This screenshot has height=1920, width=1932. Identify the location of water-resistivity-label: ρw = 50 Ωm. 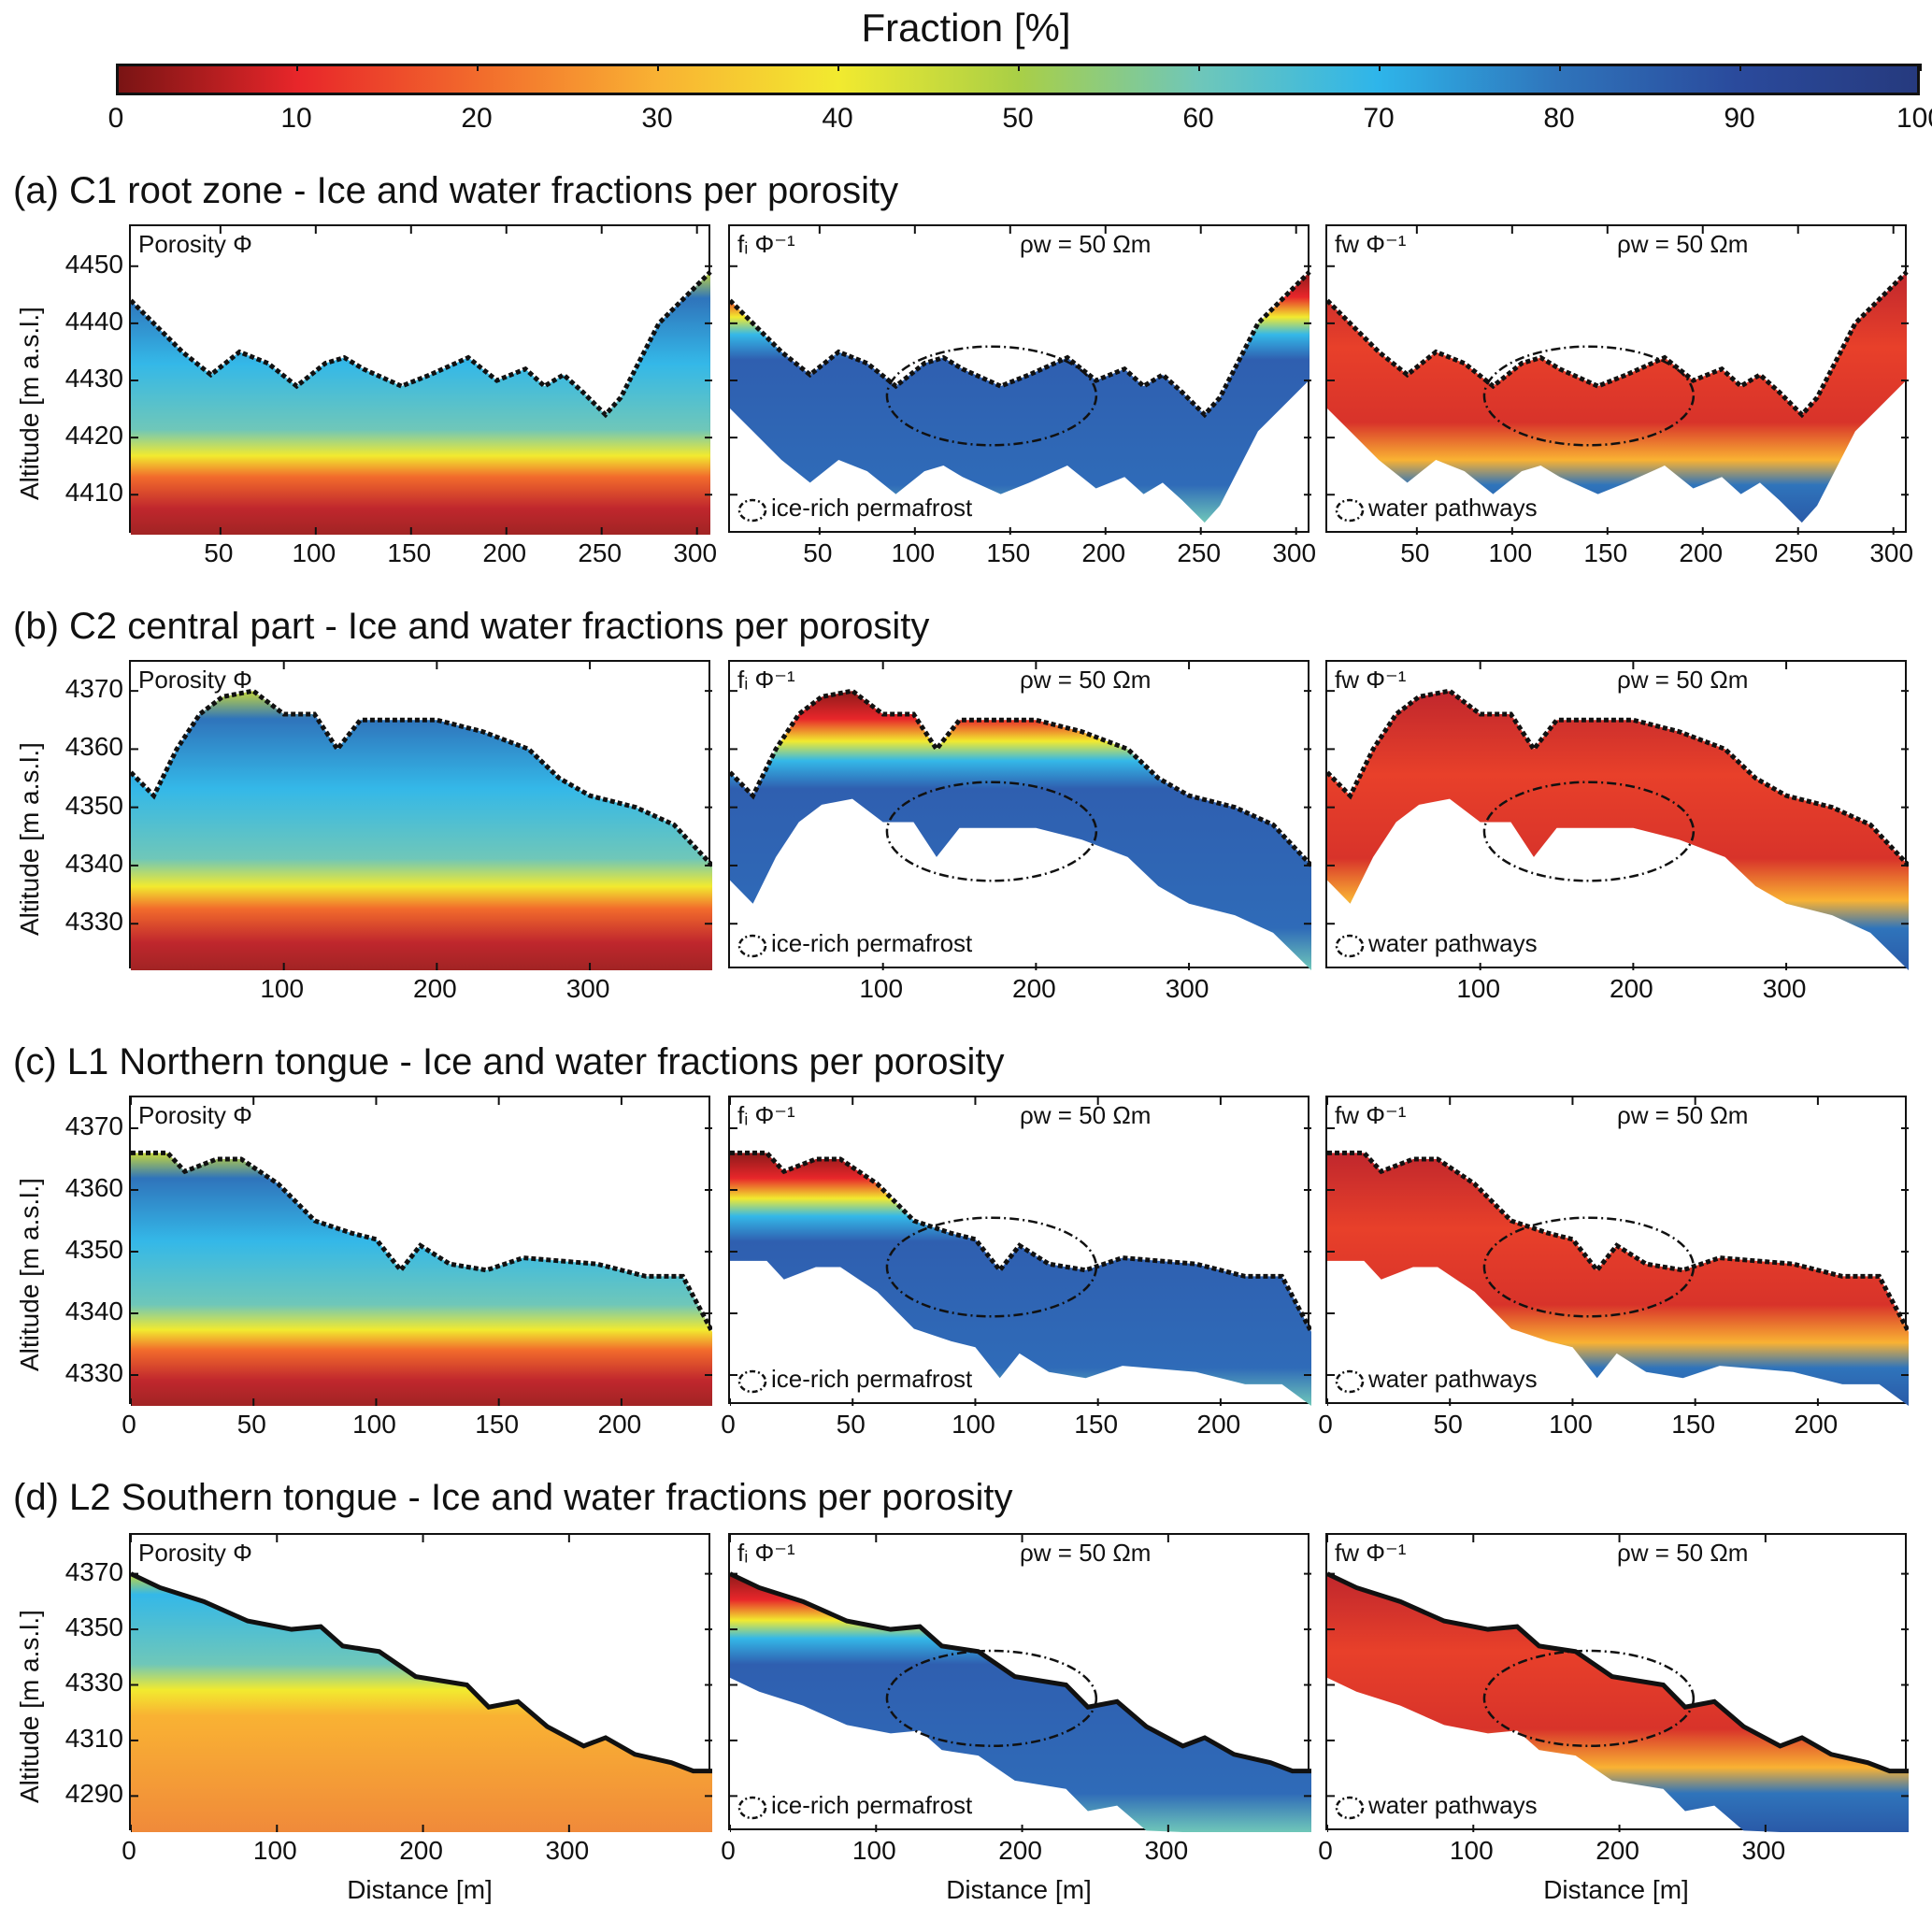
(1086, 1115).